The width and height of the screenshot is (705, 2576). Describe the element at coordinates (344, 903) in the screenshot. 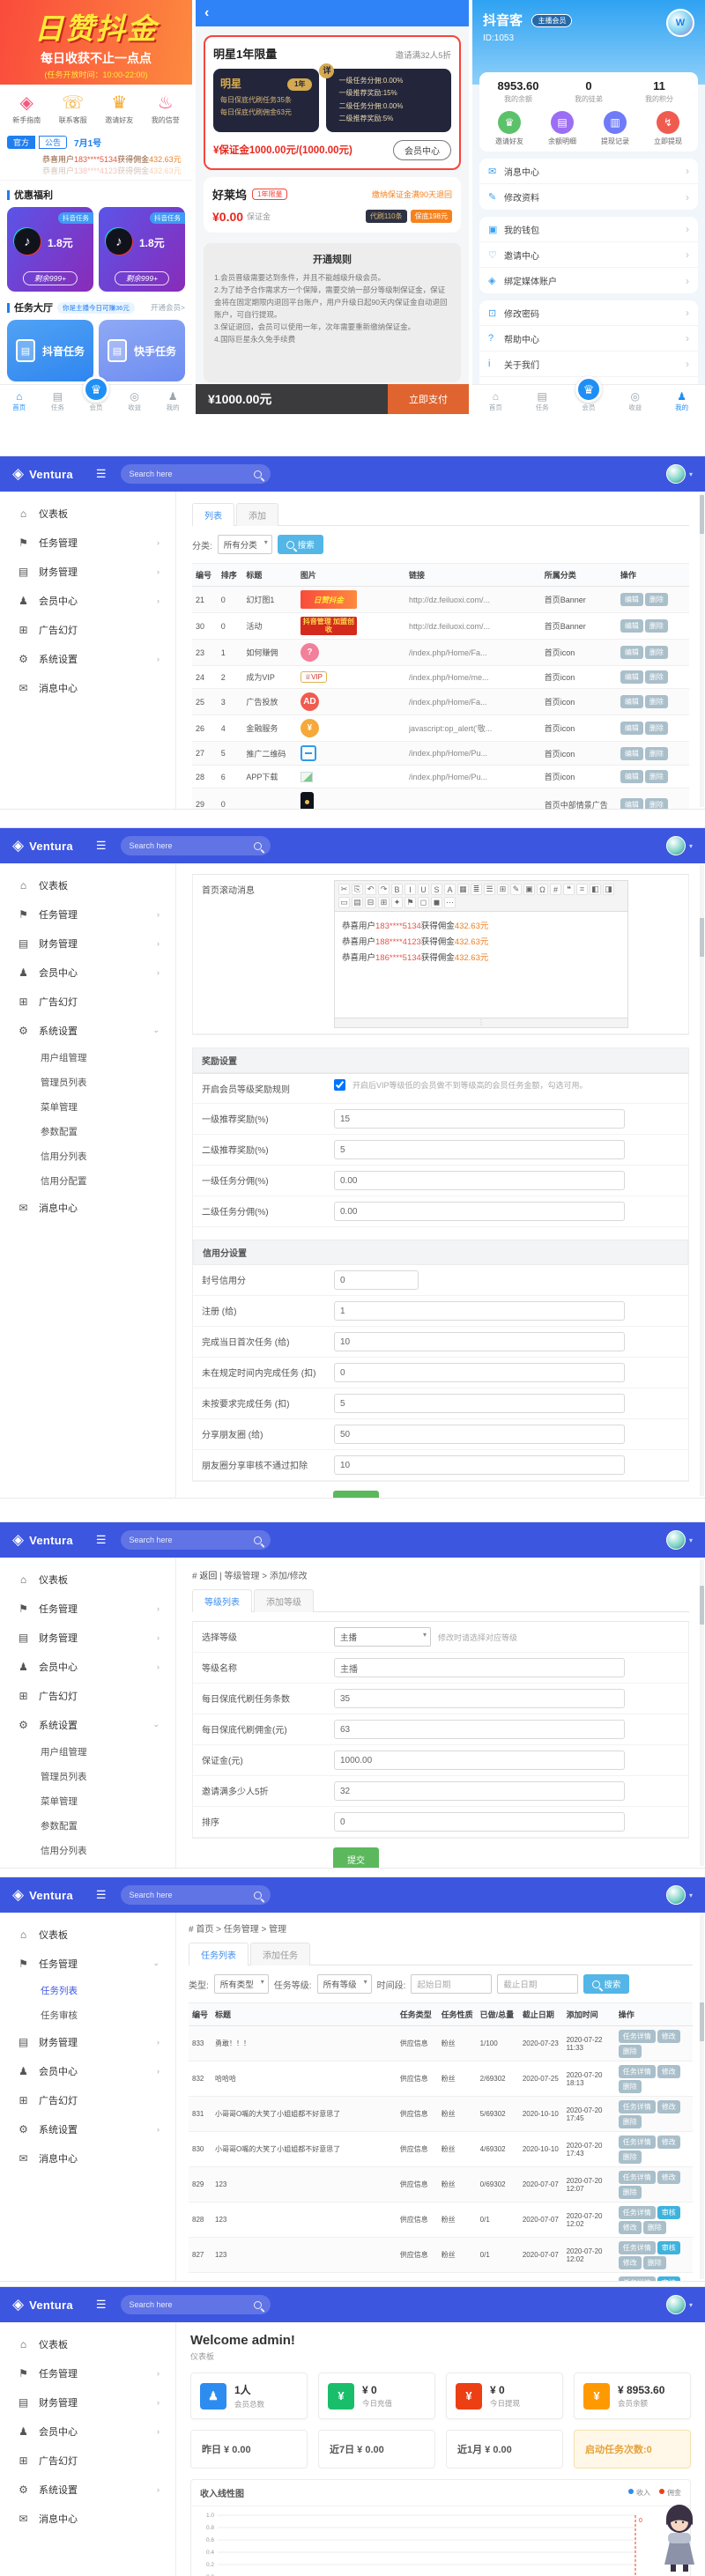

I see `editor-tool-icon: ▭` at that location.